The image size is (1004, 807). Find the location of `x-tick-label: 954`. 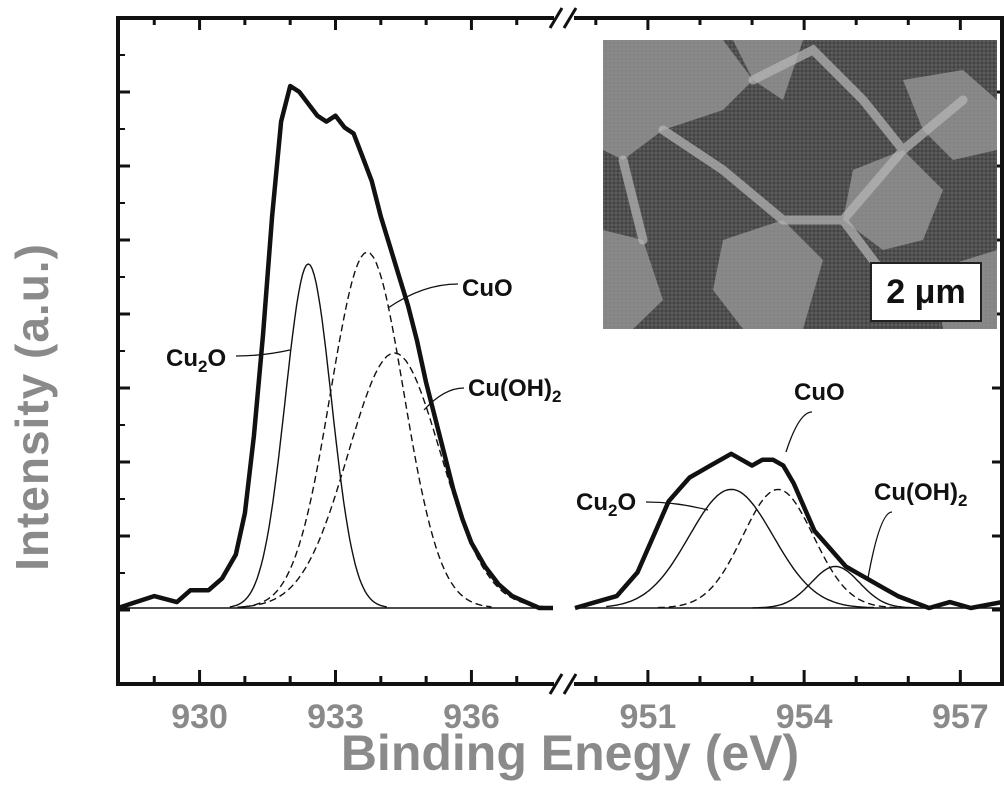

x-tick-label: 954 is located at coordinates (804, 717).